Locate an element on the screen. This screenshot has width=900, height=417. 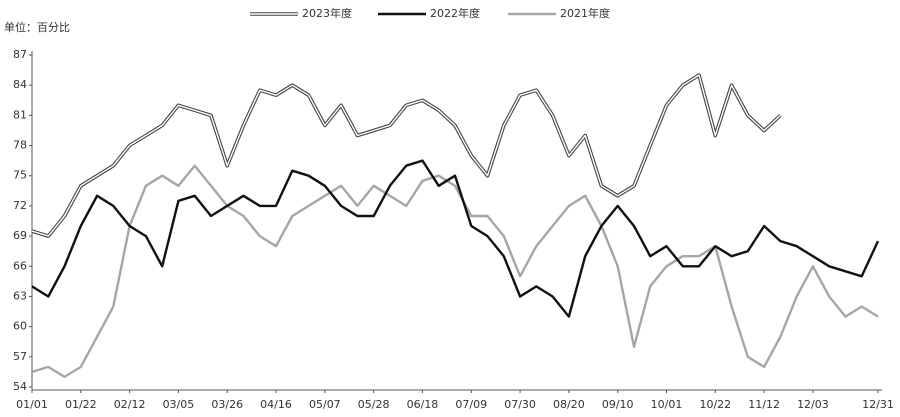
y-tick-label: 87 is located at coordinates (20, 54).